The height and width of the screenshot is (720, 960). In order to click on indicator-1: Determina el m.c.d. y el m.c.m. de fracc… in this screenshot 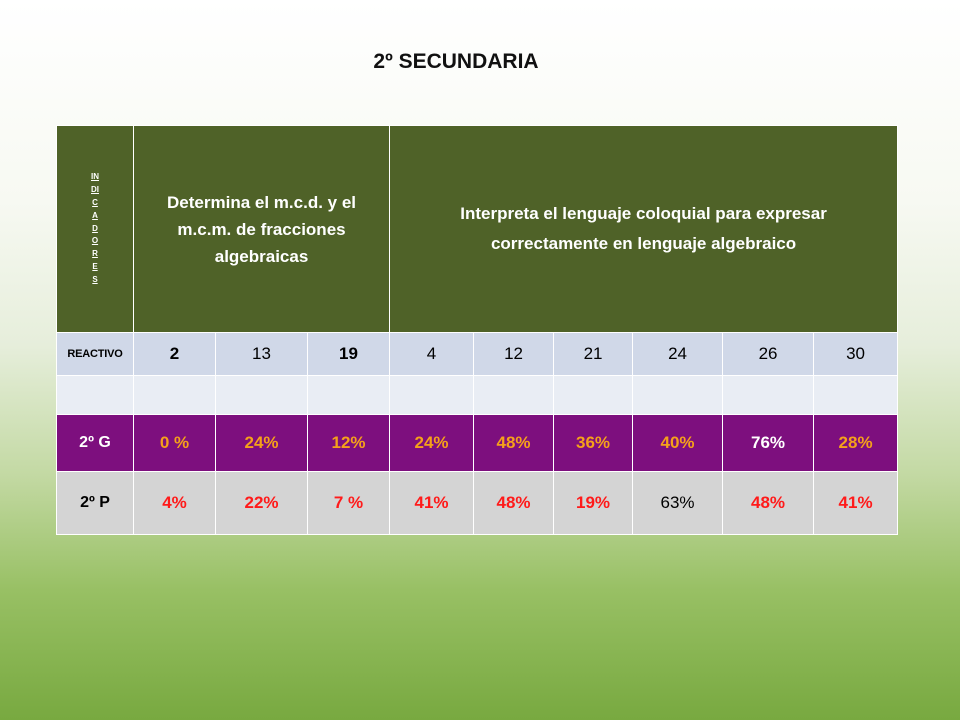, I will do `click(261, 229)`.